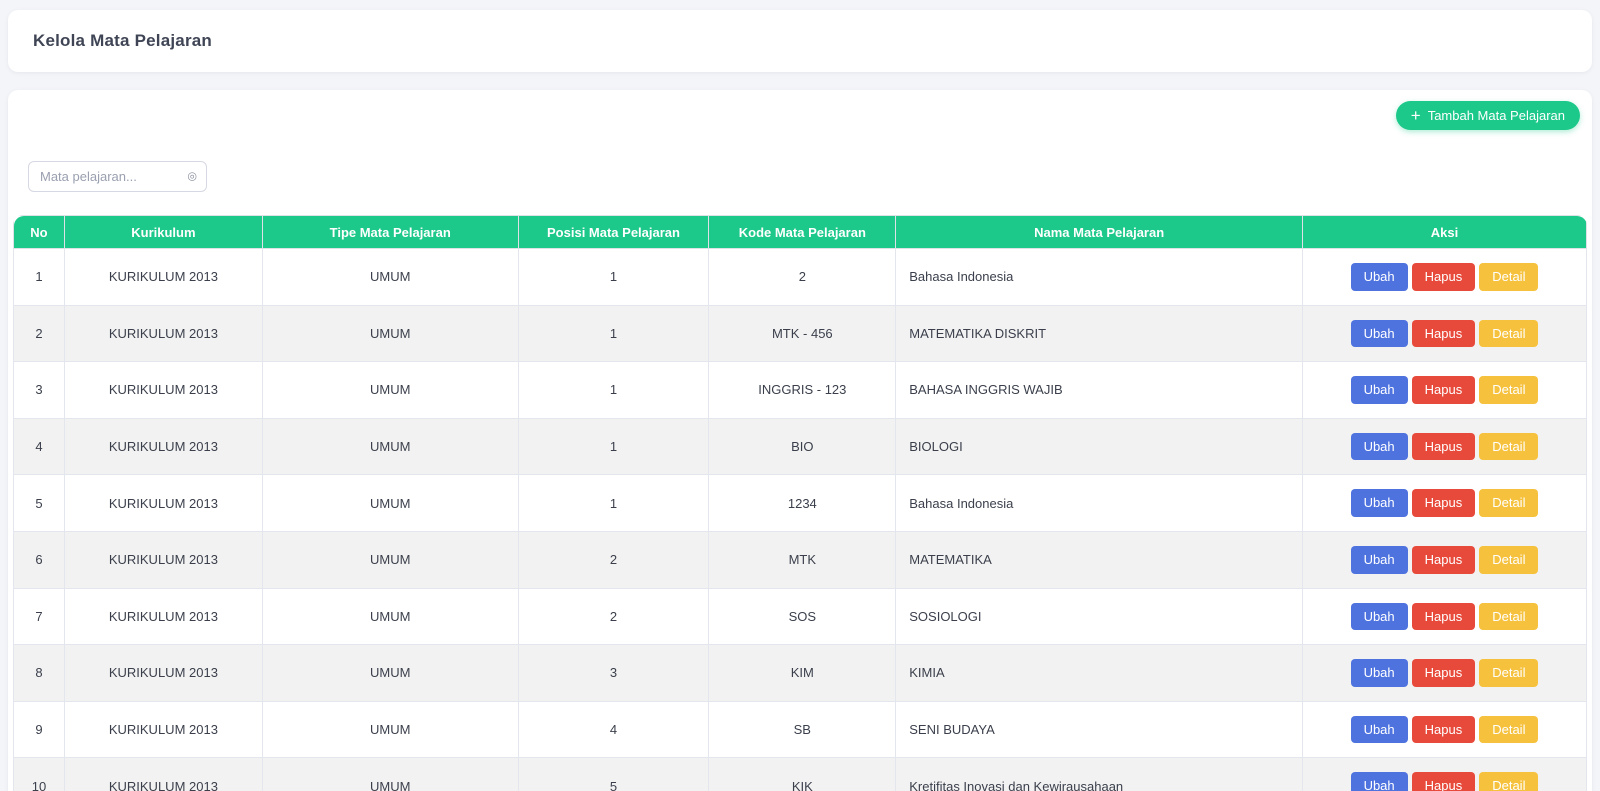  I want to click on cell-nama: Bahasa Indonesia, so click(1099, 503).